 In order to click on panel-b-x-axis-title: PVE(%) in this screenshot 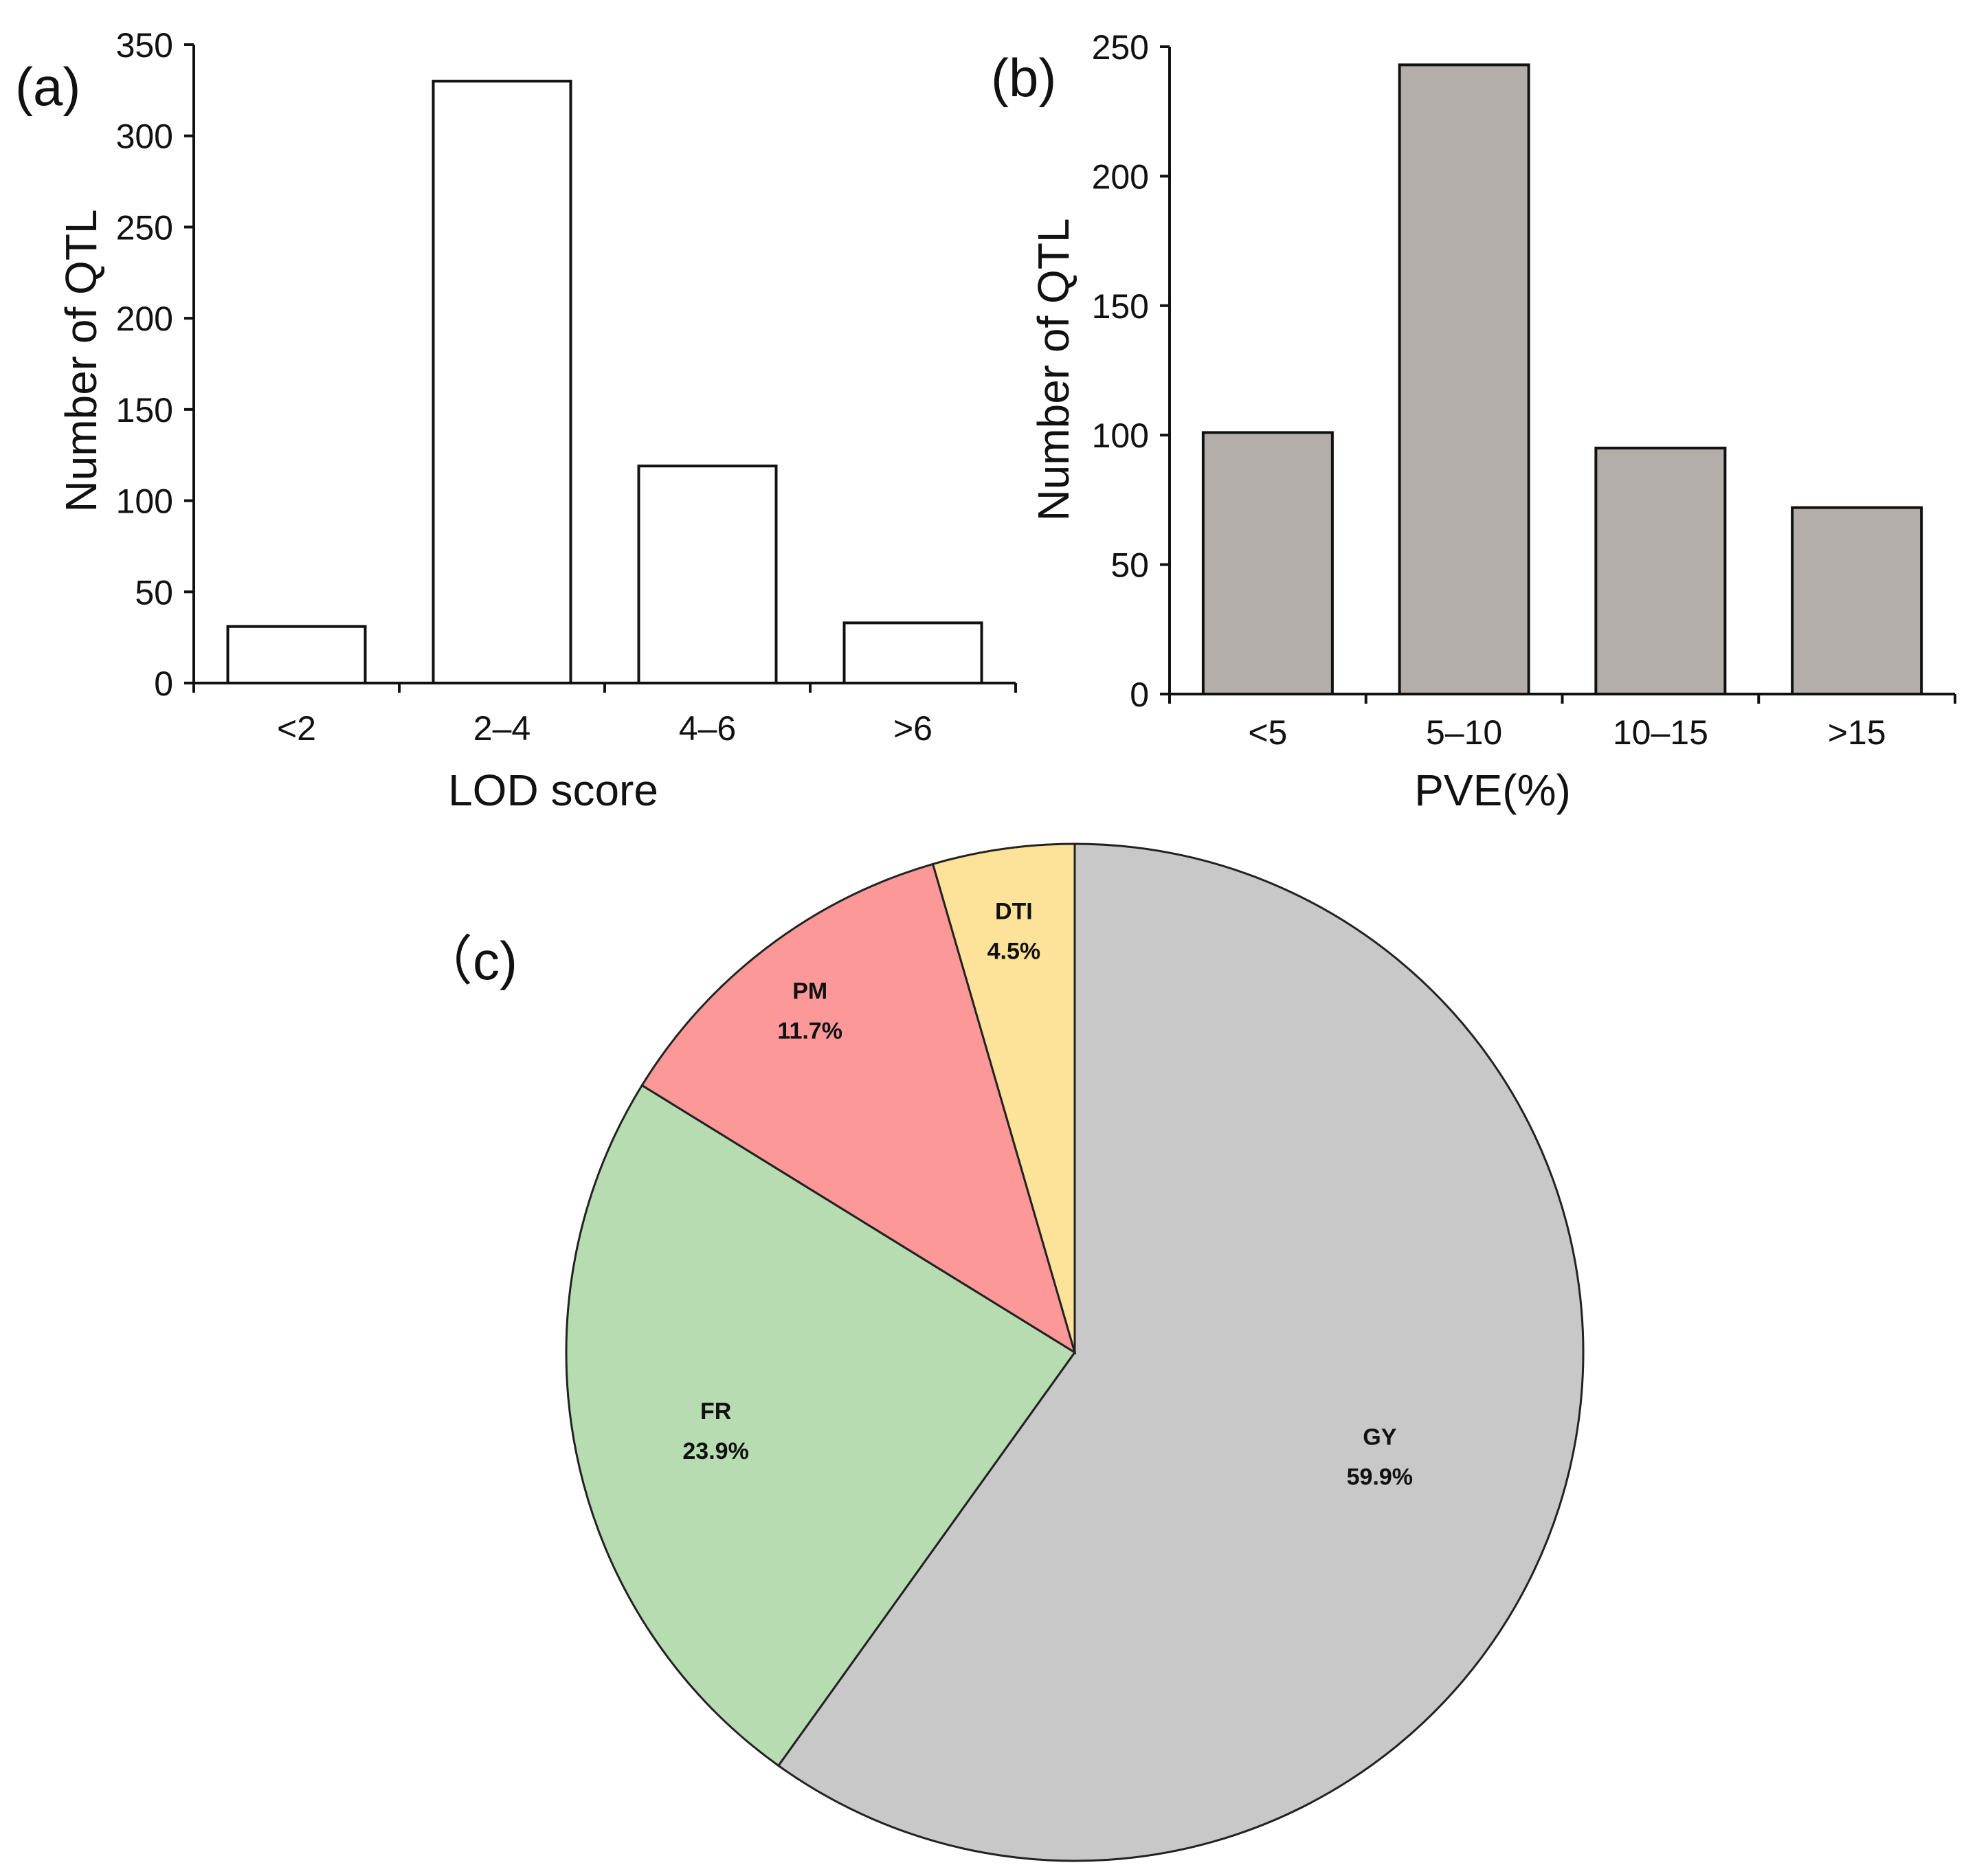, I will do `click(1493, 791)`.